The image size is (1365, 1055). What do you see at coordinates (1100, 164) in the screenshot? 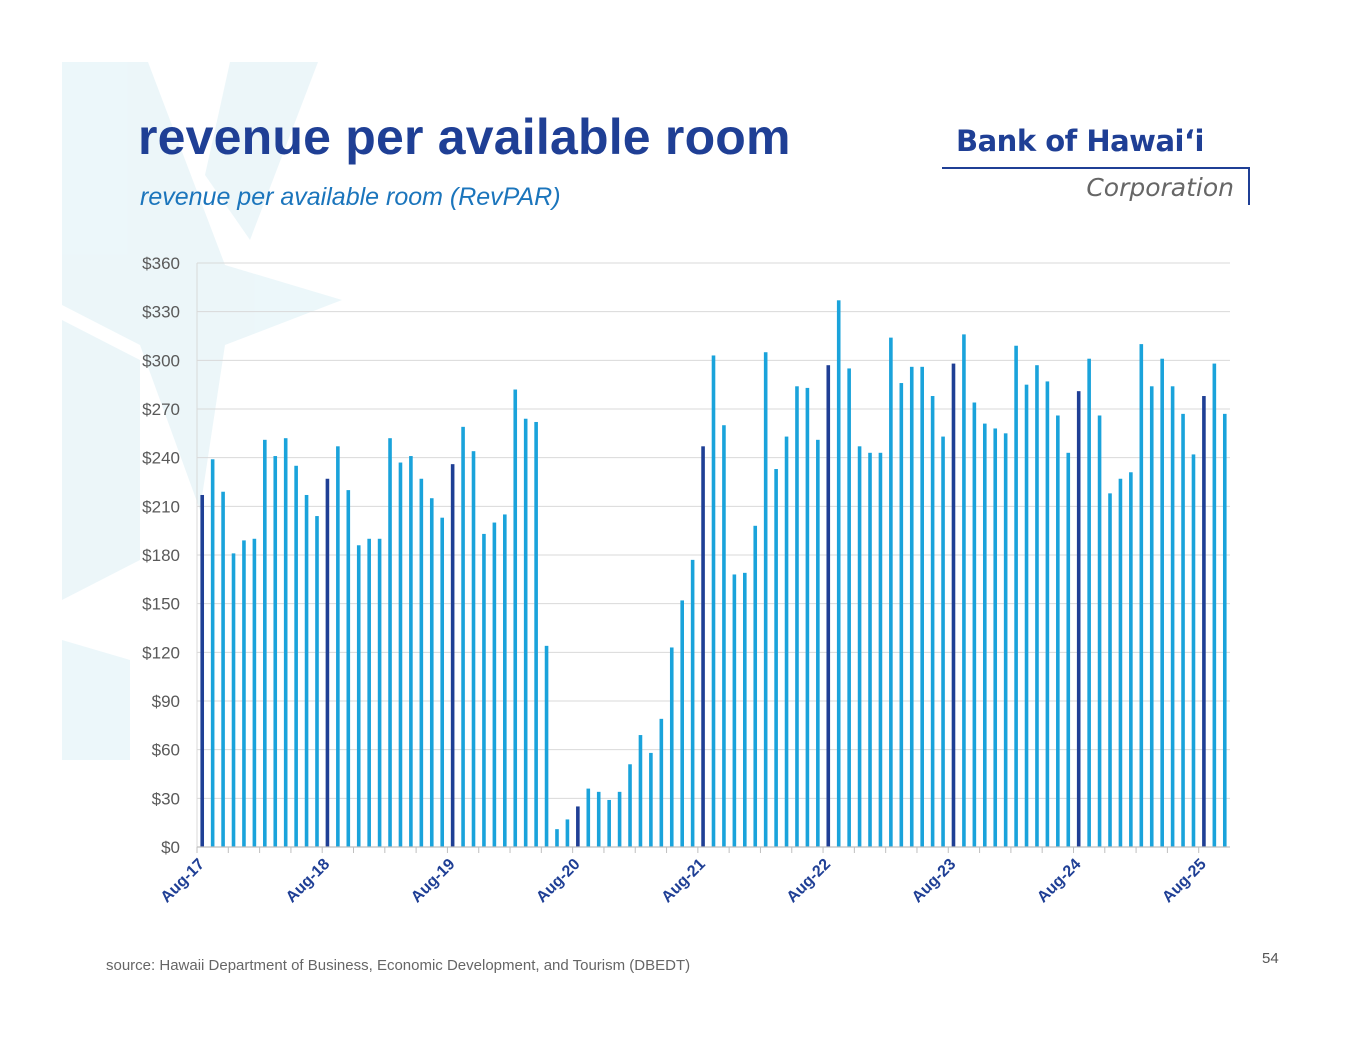
I see `bank-of-hawaii-logo: Bank of Hawaiʻi Corporation` at bounding box center [1100, 164].